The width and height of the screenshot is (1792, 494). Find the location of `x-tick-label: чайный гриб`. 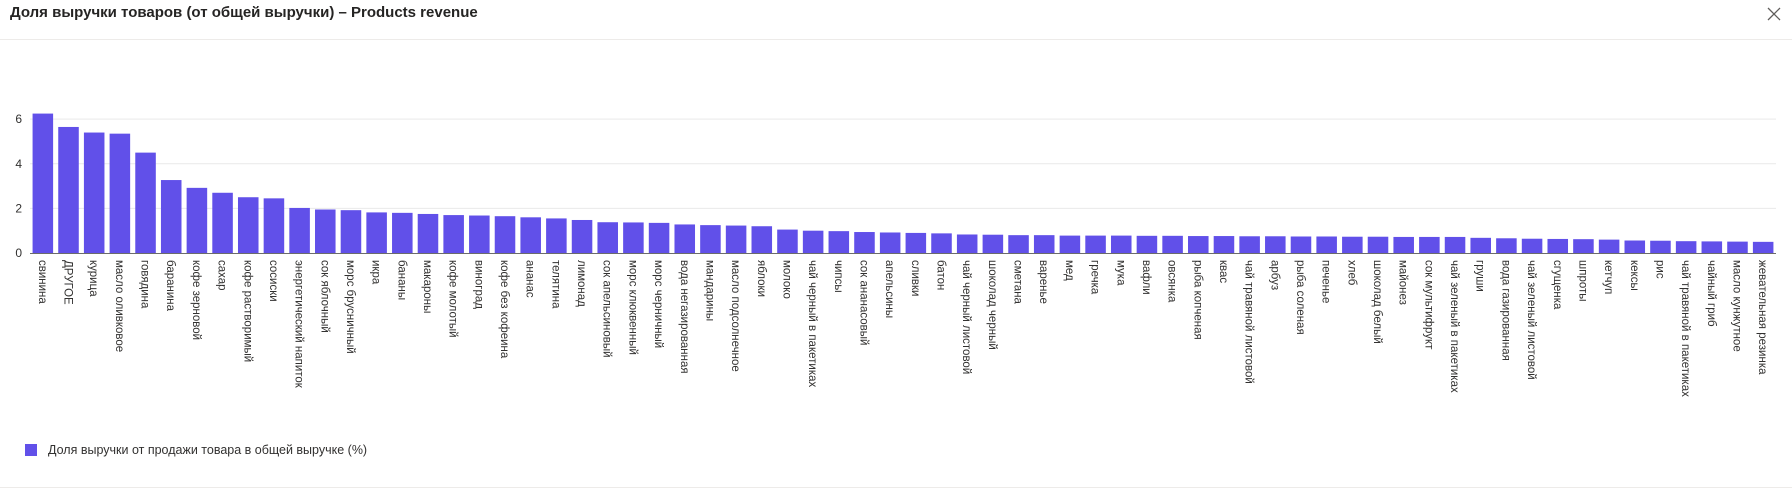

x-tick-label: чайный гриб is located at coordinates (1711, 293).